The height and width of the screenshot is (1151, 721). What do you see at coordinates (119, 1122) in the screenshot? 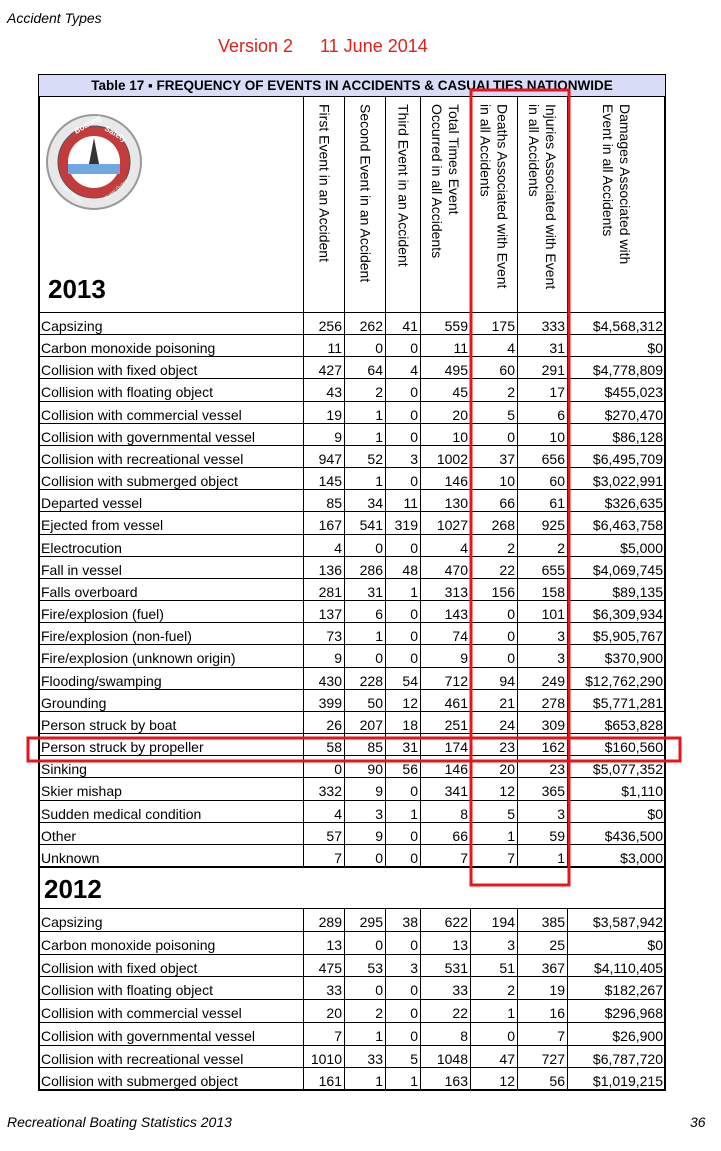
I see `footer-title: Recreational Boating Statistics 2013` at bounding box center [119, 1122].